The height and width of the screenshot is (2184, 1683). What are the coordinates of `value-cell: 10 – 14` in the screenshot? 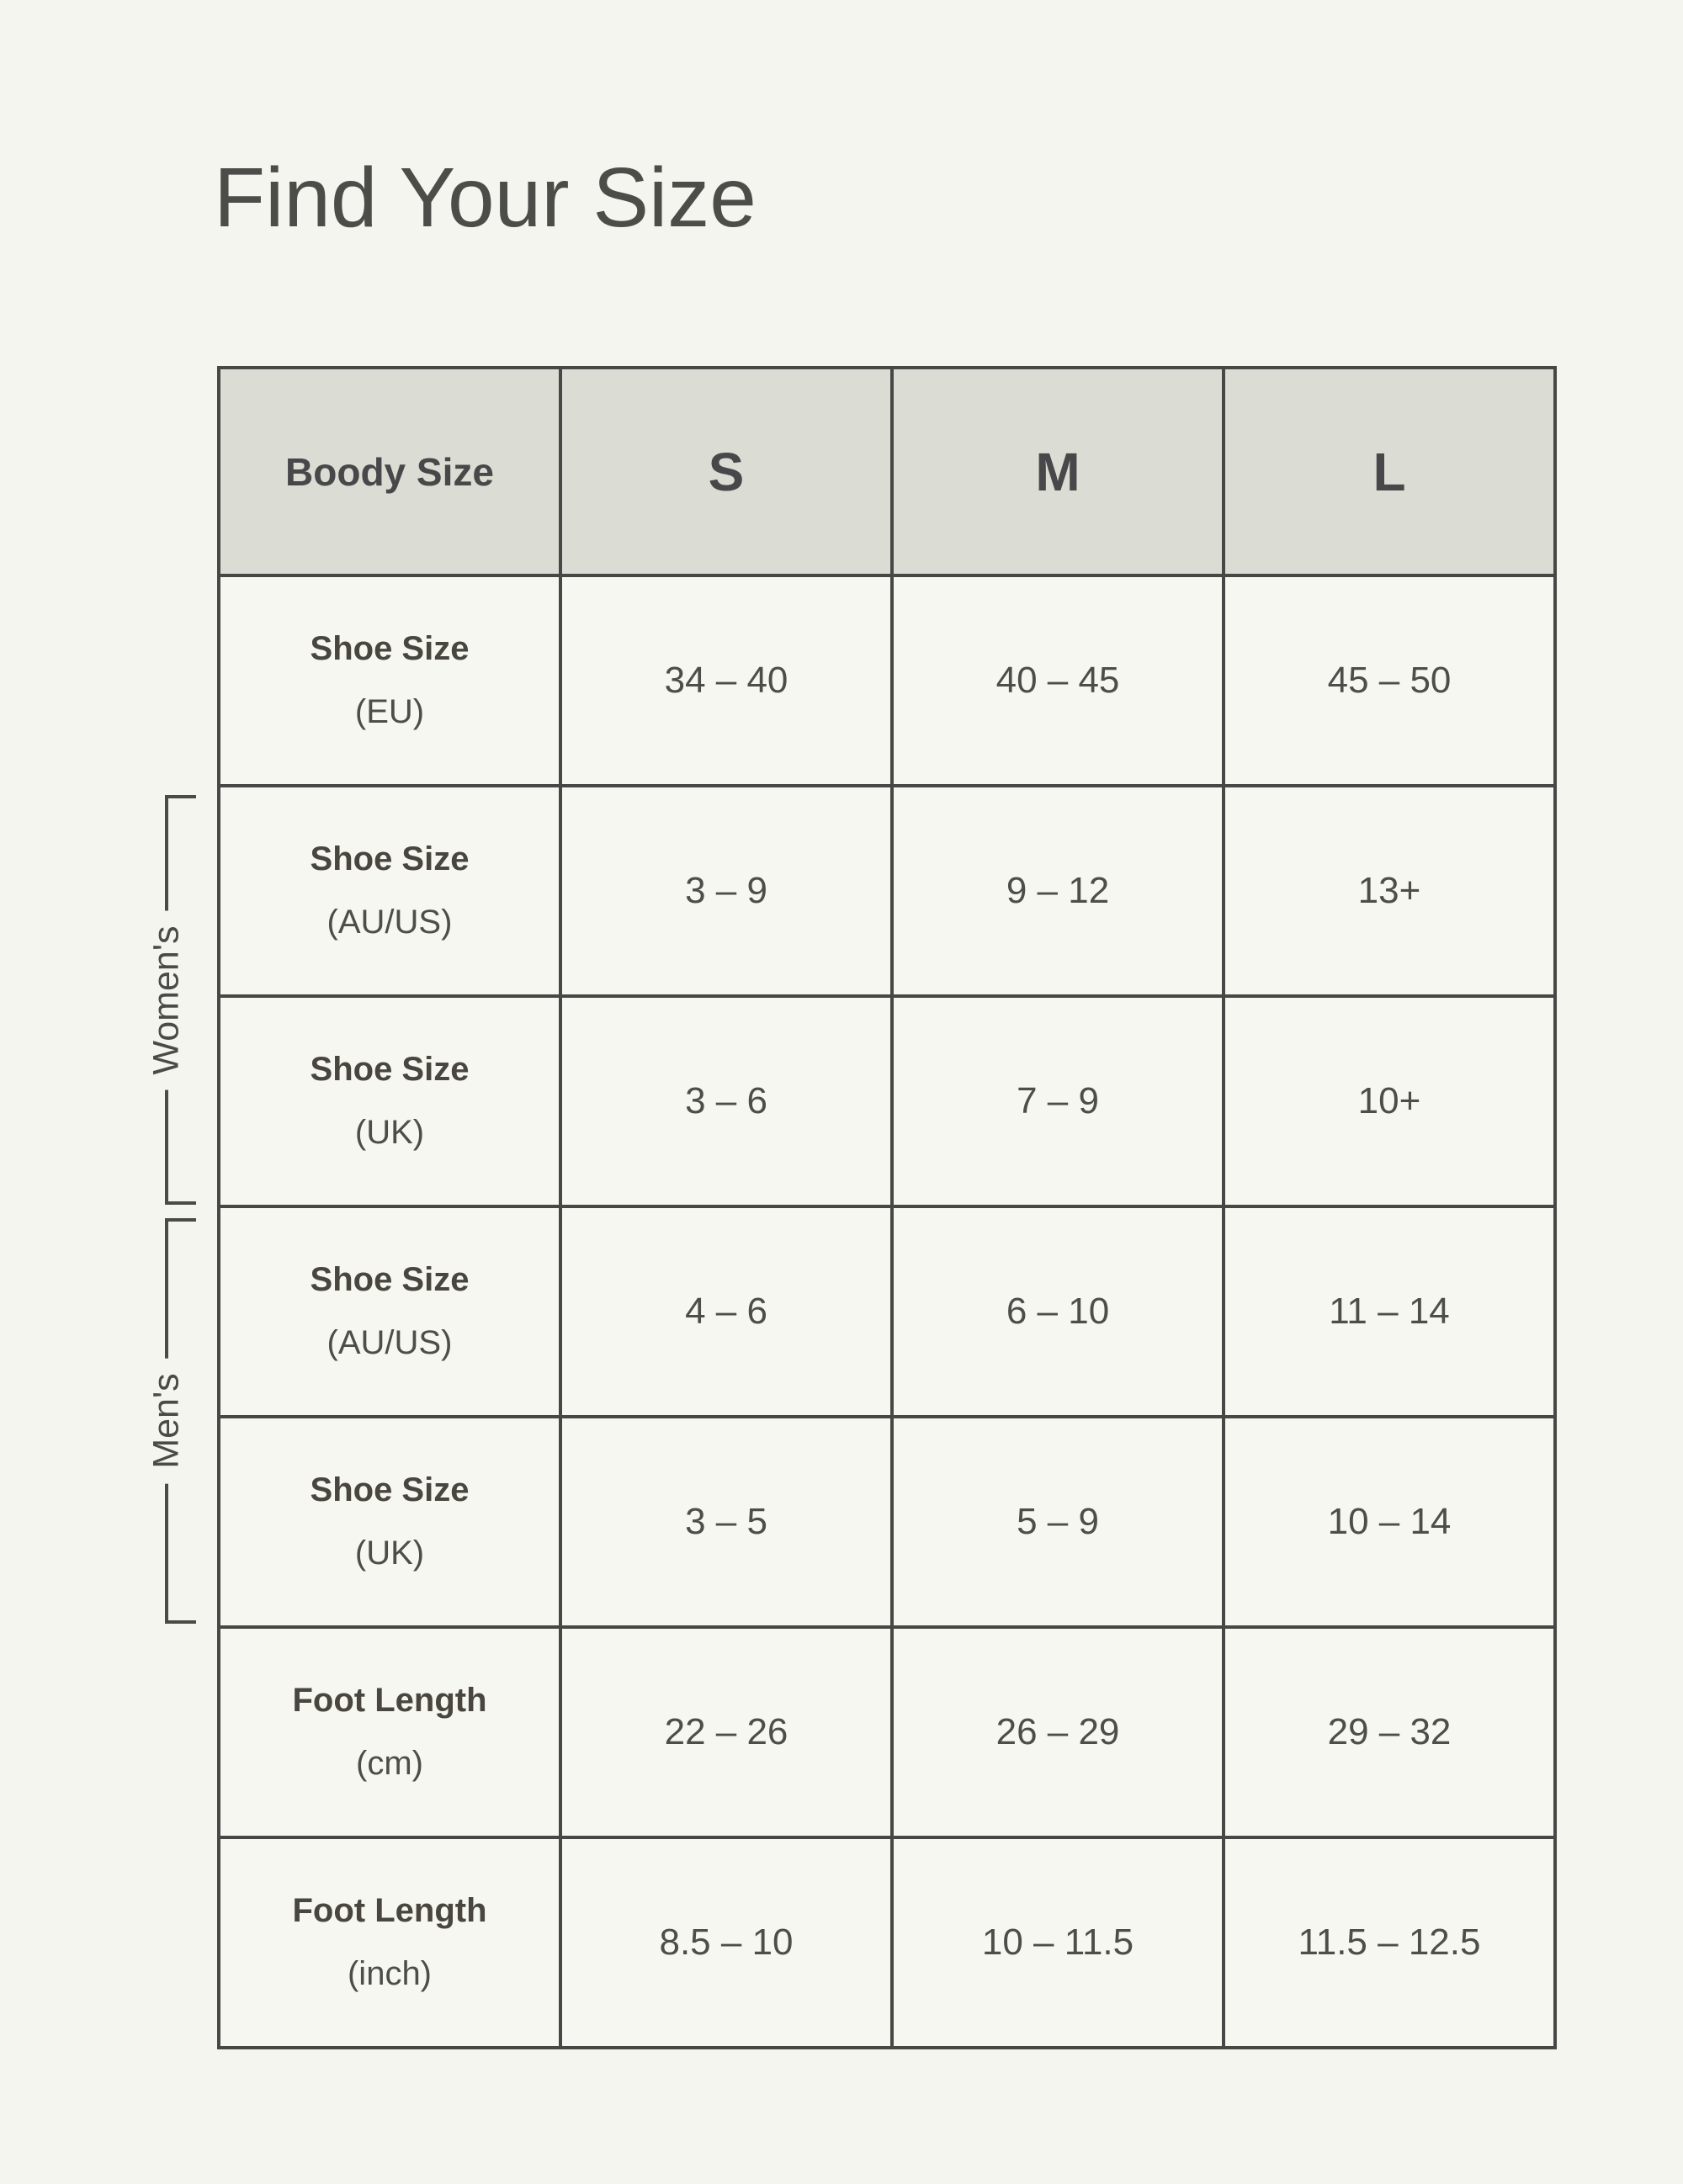 It's located at (1390, 1522).